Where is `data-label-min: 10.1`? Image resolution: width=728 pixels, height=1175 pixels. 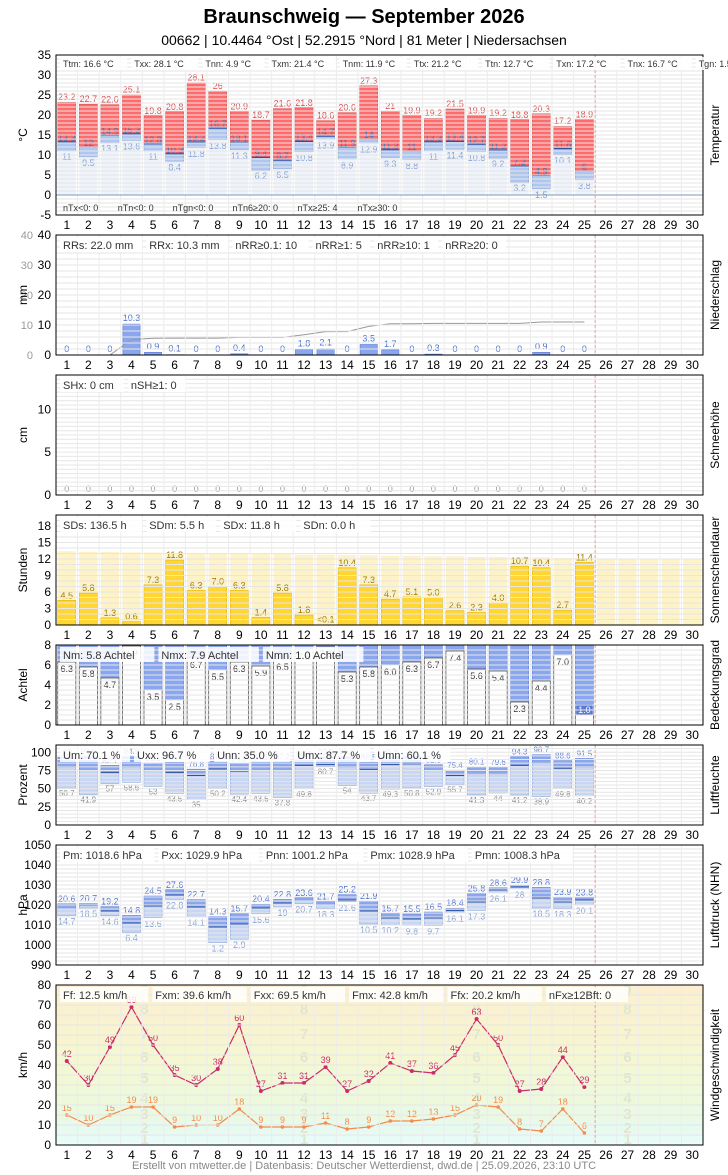 data-label-min: 10.1 is located at coordinates (563, 161).